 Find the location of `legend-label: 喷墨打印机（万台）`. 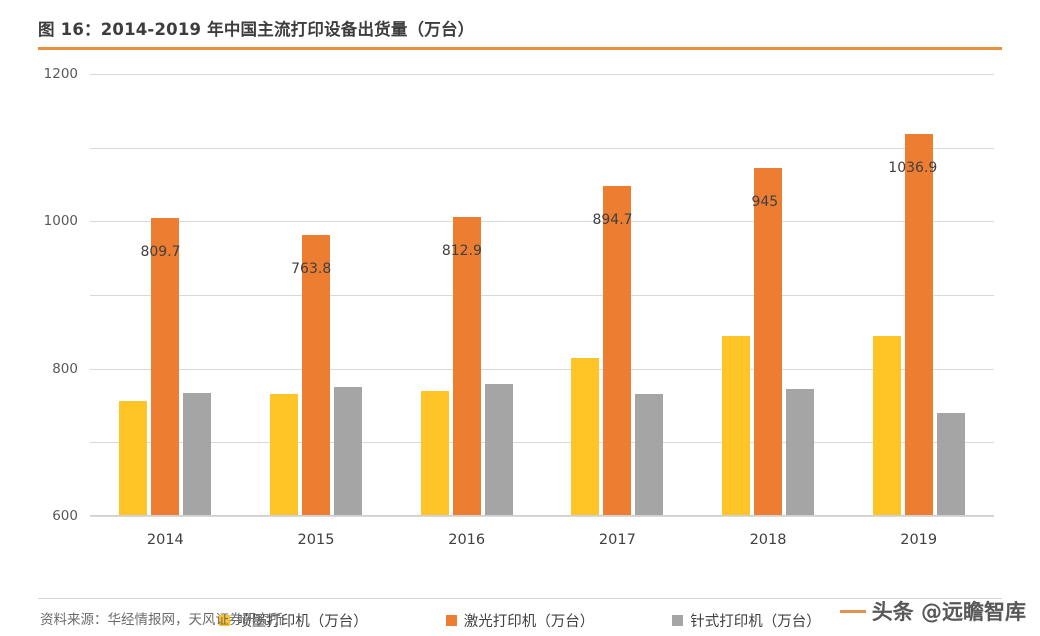

legend-label: 喷墨打印机（万台） is located at coordinates (302, 622).